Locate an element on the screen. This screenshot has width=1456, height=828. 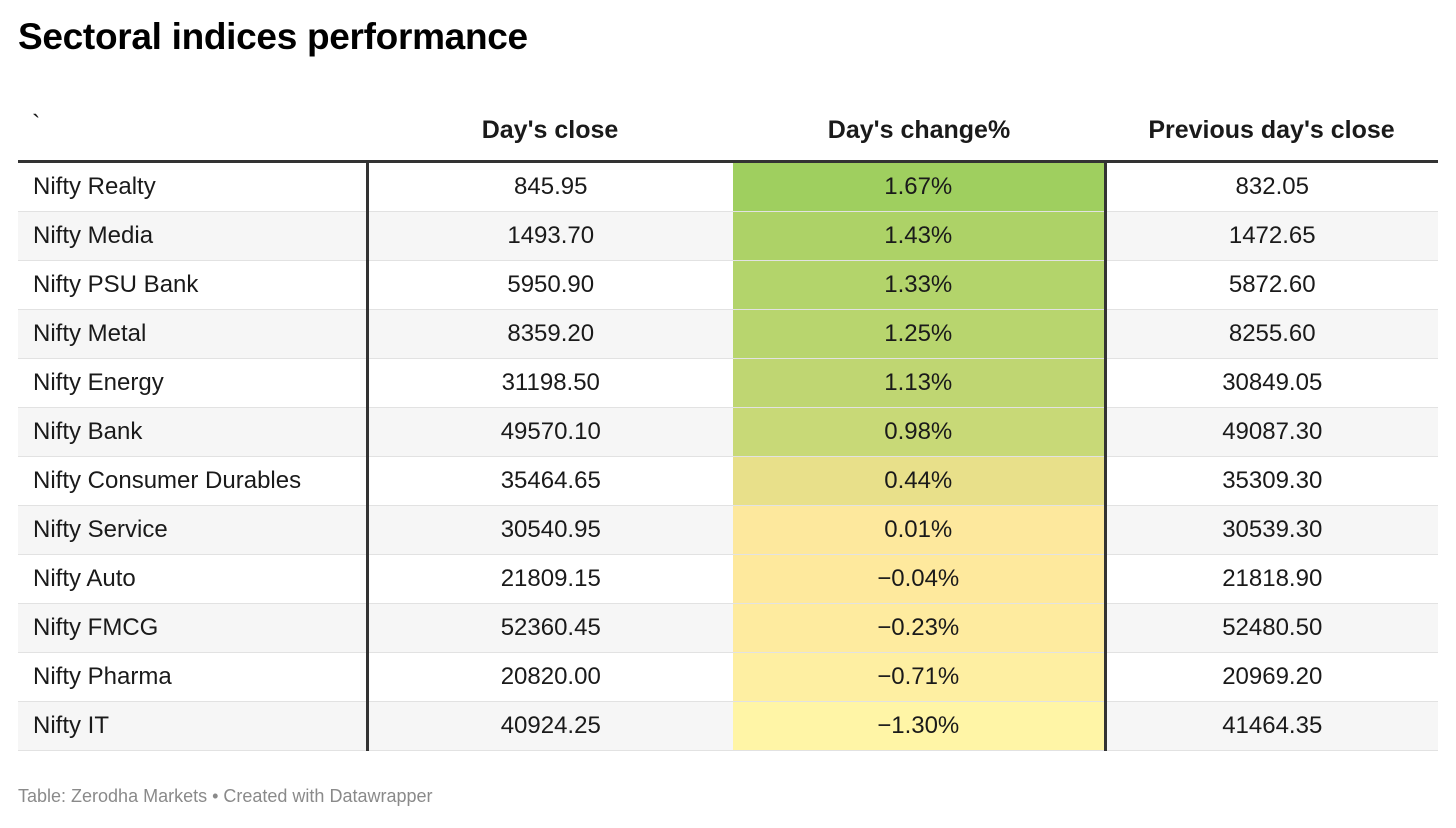
table-row: Nifty Energy 31198.50 1.13% 30849.05 is located at coordinates (728, 383).